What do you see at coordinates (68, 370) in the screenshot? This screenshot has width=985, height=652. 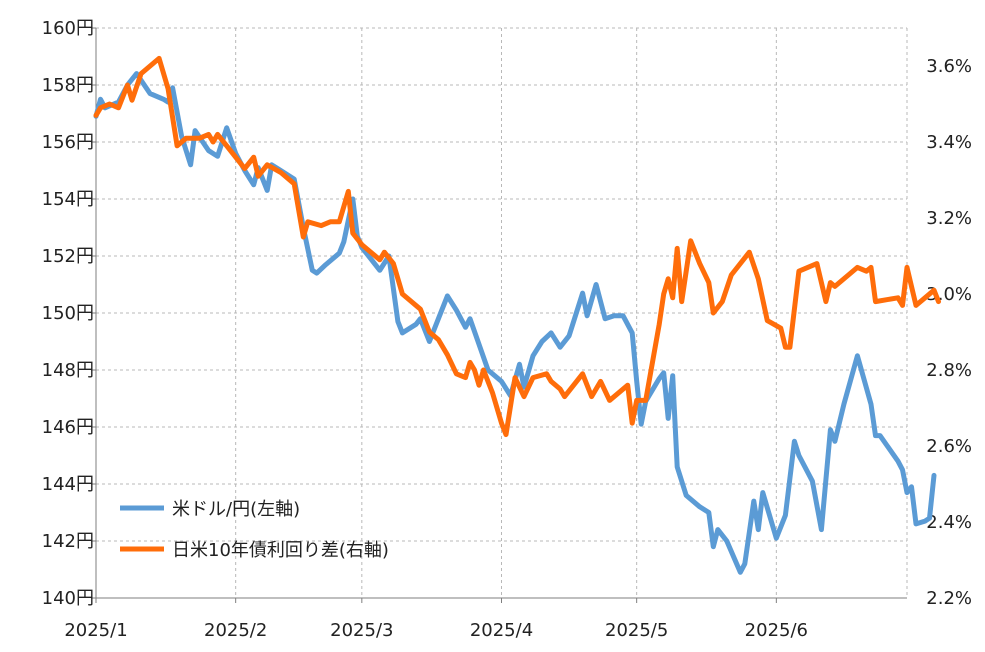 I see `left-tick-label: 148円` at bounding box center [68, 370].